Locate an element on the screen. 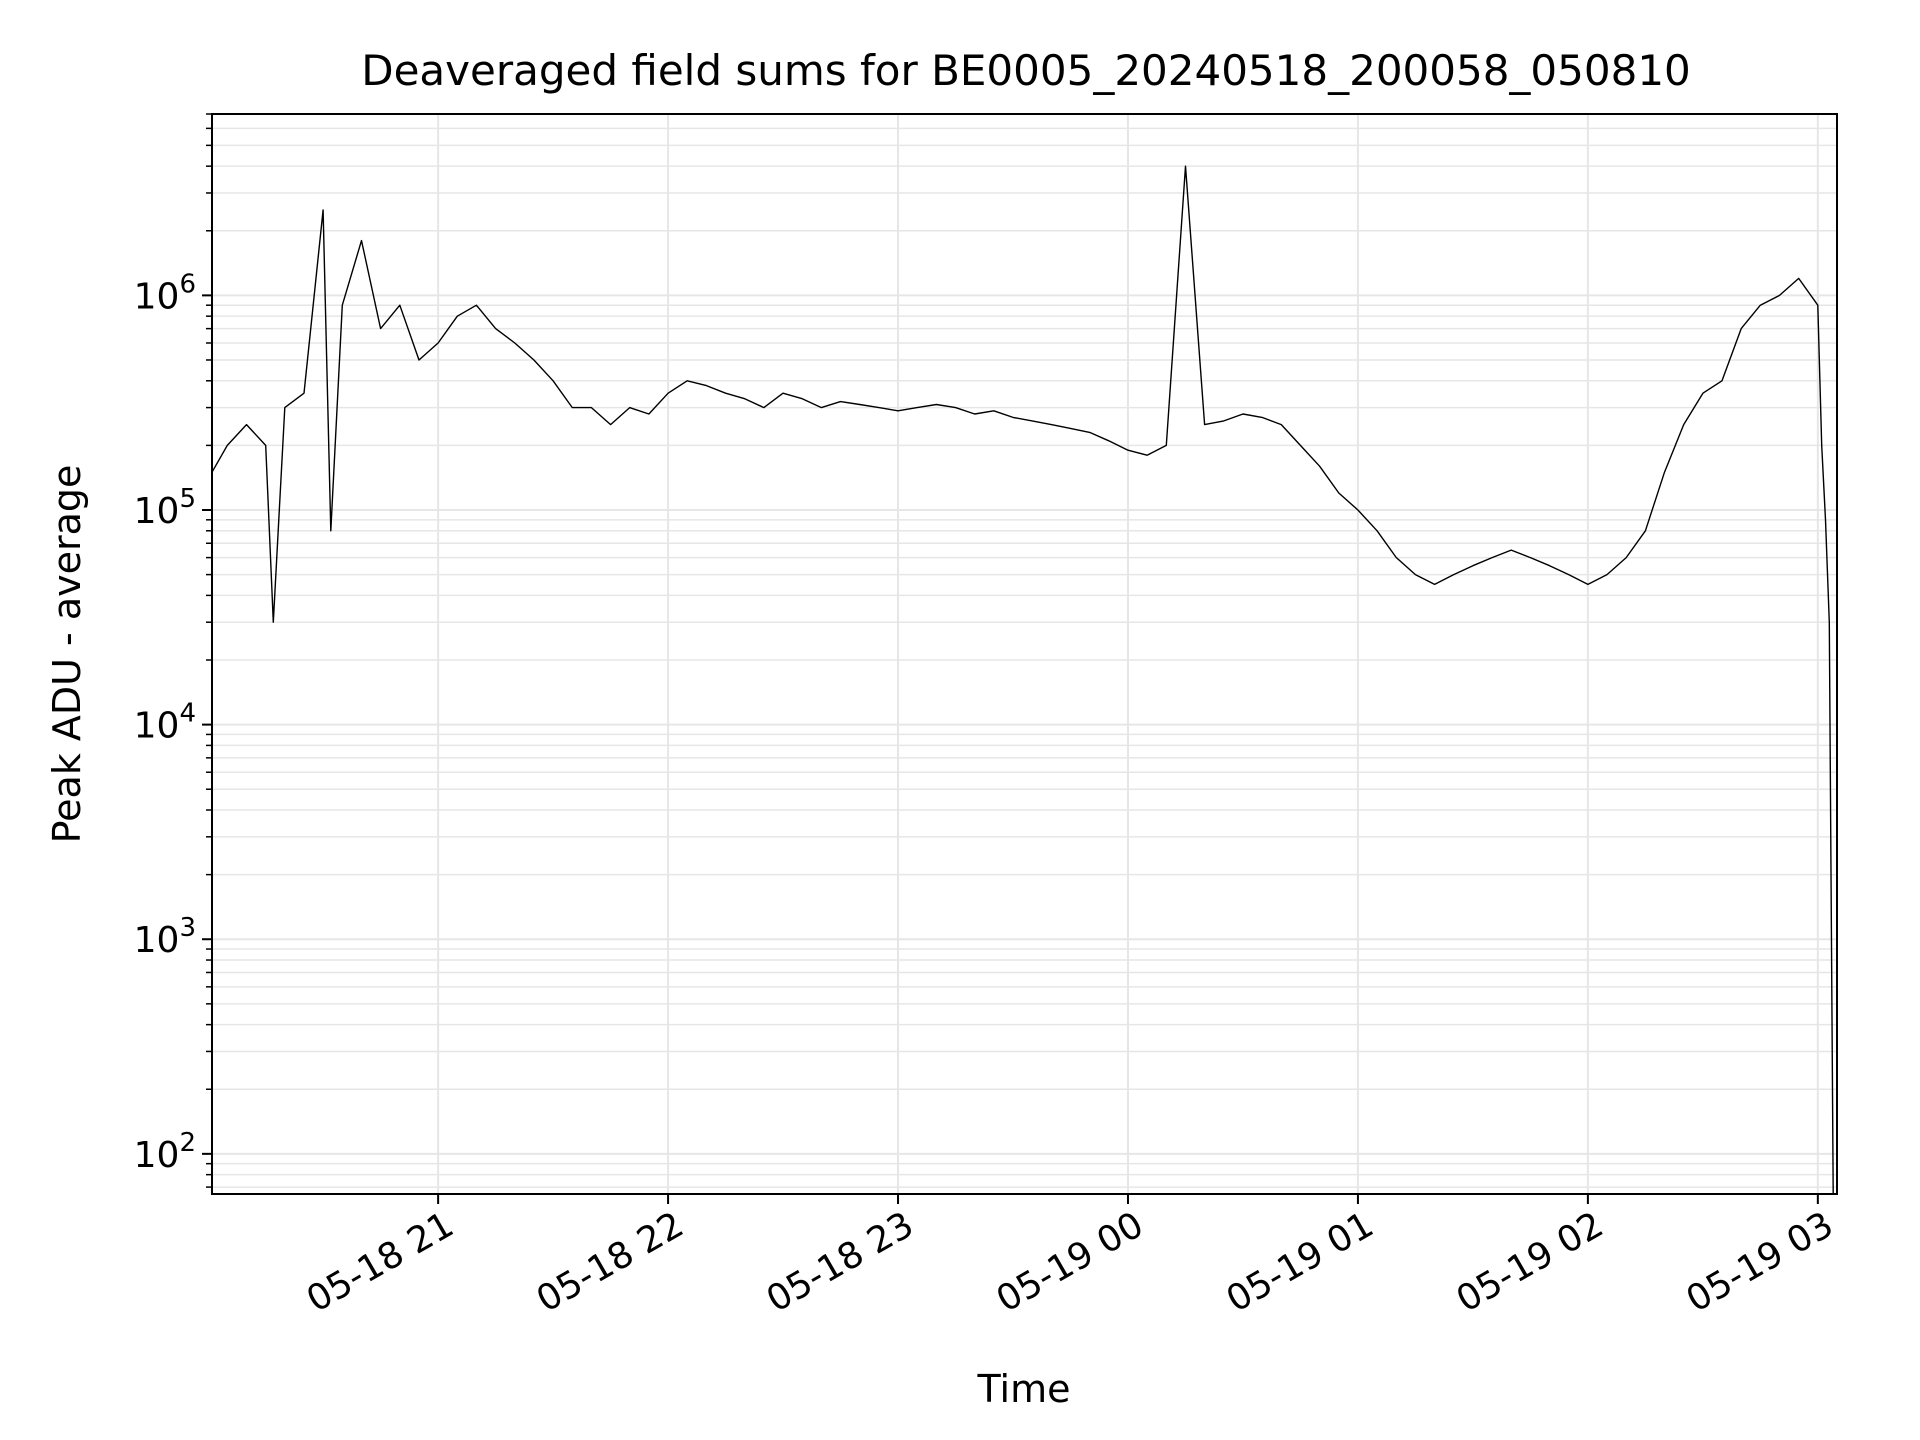 The image size is (1920, 1440). y-tick-label: 10⁶ is located at coordinates (165, 293).